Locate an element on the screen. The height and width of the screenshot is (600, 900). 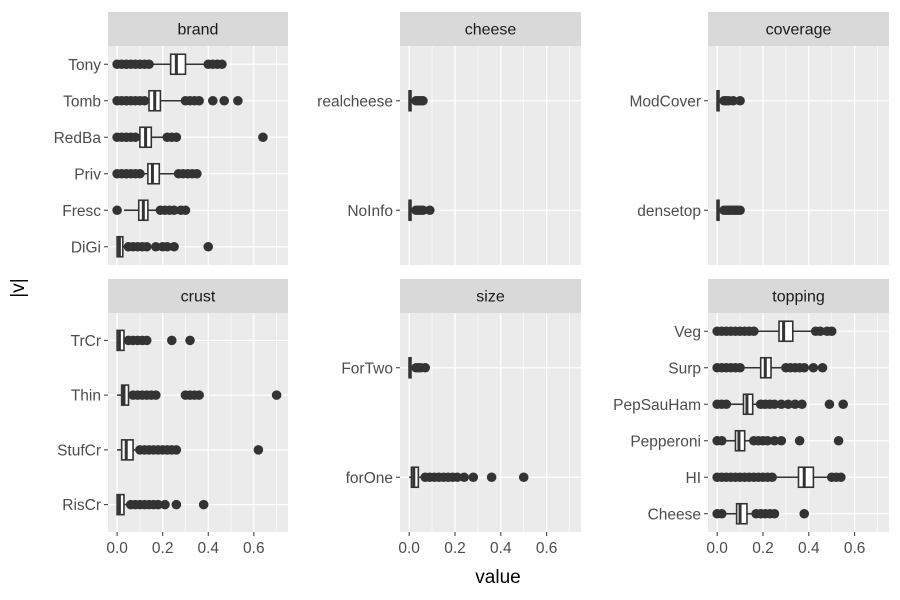
strip-size is located at coordinates (490, 296).